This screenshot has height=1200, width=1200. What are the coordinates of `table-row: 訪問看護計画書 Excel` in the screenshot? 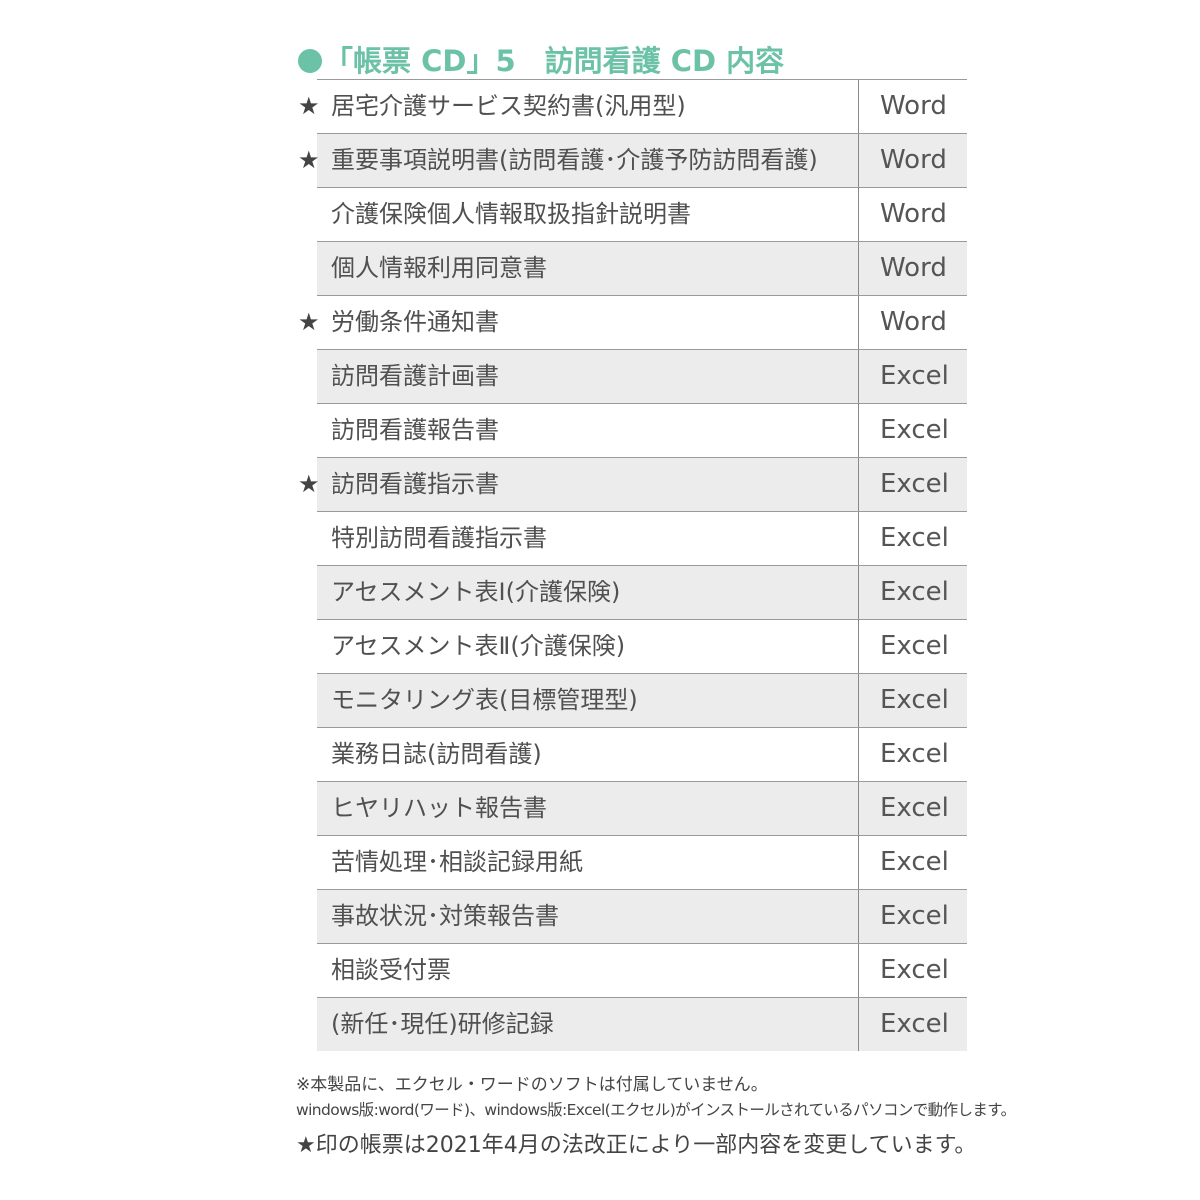 It's located at (642, 376).